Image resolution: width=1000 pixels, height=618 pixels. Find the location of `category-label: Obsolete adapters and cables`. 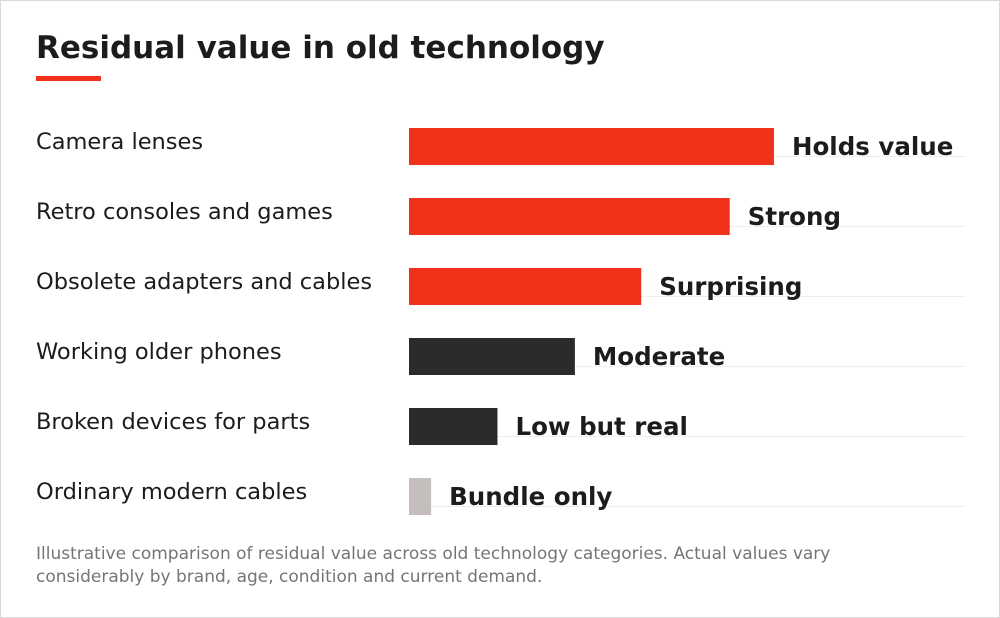

category-label: Obsolete adapters and cables is located at coordinates (204, 282).